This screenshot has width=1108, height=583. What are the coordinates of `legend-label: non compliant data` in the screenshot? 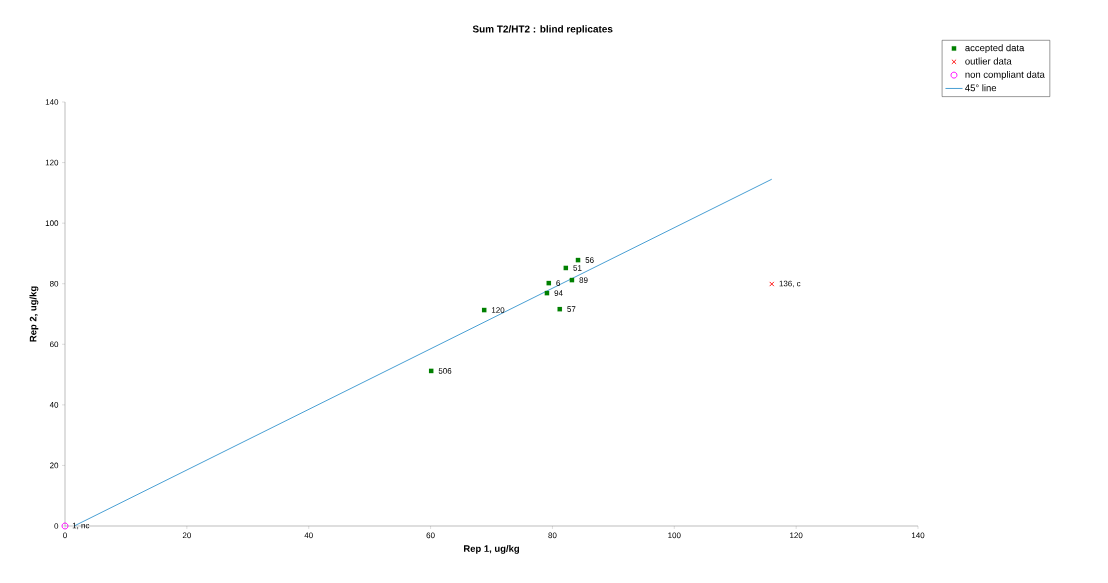 It's located at (1005, 75).